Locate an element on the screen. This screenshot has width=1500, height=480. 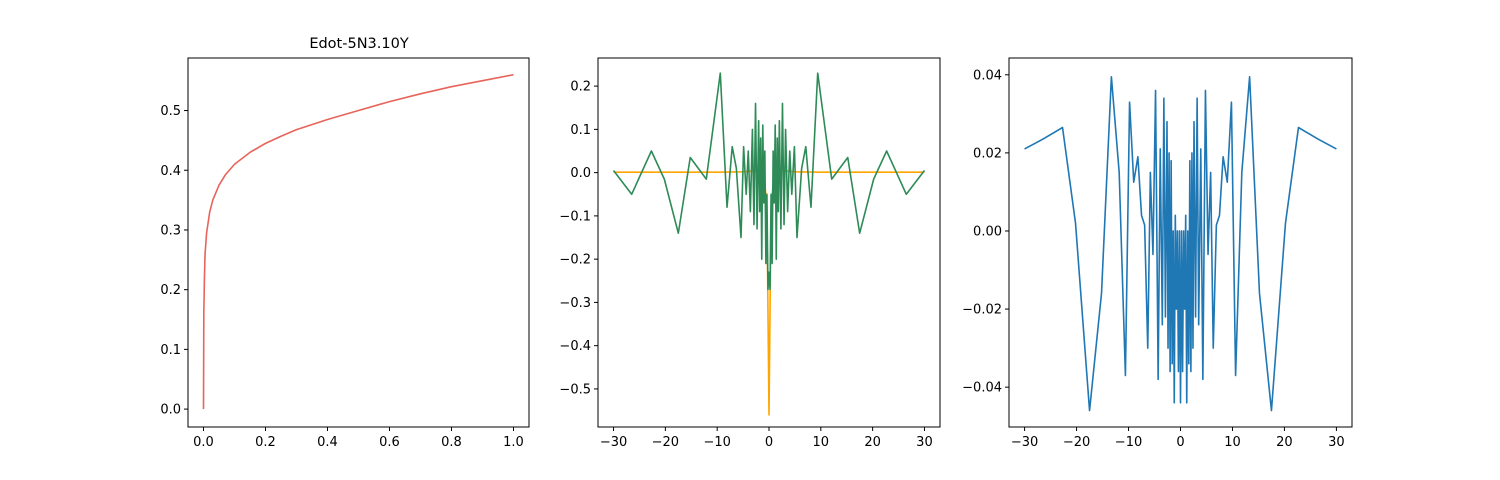
subplot-2-y-tick-label: 0.0 is located at coordinates (580, 173).